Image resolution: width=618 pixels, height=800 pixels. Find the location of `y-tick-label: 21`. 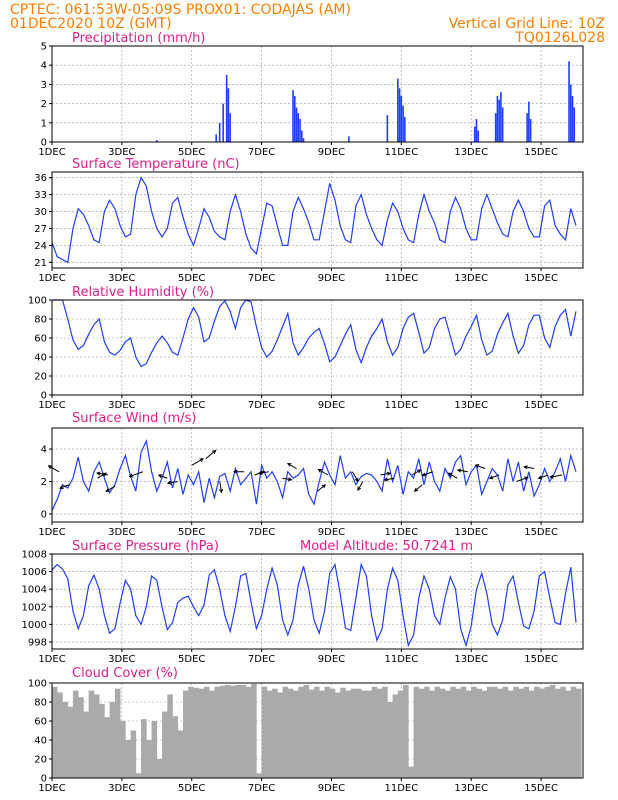

y-tick-label: 21 is located at coordinates (40, 263).